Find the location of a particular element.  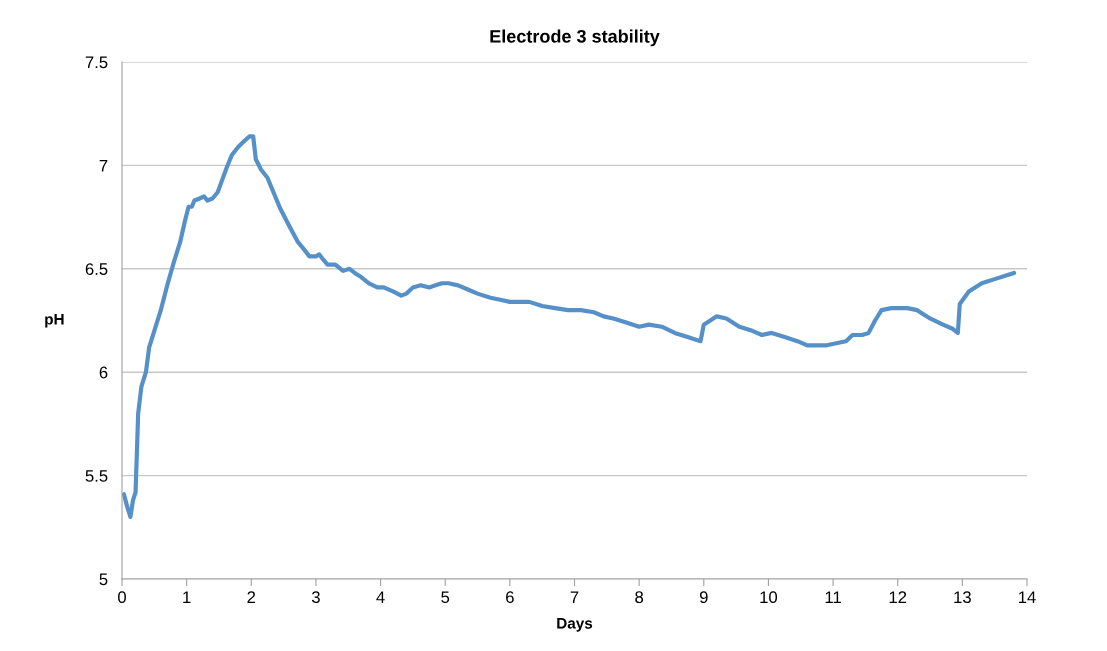

x-axis-title: Days is located at coordinates (575, 625).